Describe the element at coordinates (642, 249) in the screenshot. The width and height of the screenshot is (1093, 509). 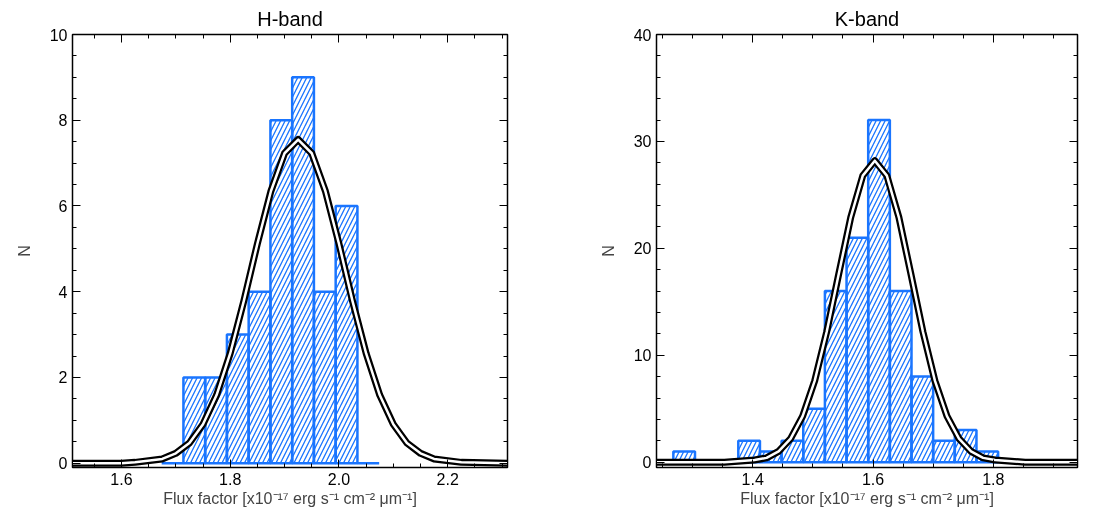
I see `y-tick-label: 20` at that location.